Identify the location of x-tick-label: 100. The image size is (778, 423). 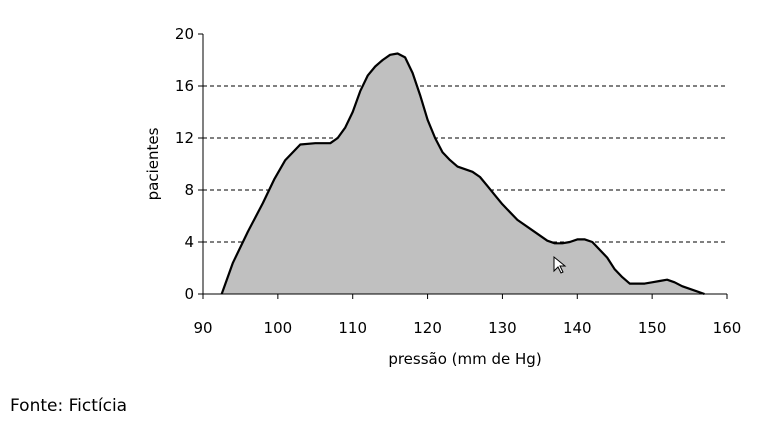
(278, 328).